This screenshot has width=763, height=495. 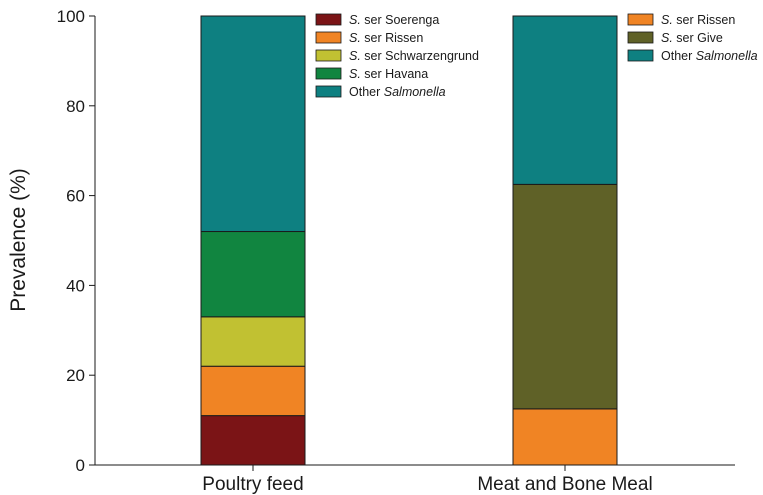 I want to click on y-tick-label: 40, so click(x=75, y=285).